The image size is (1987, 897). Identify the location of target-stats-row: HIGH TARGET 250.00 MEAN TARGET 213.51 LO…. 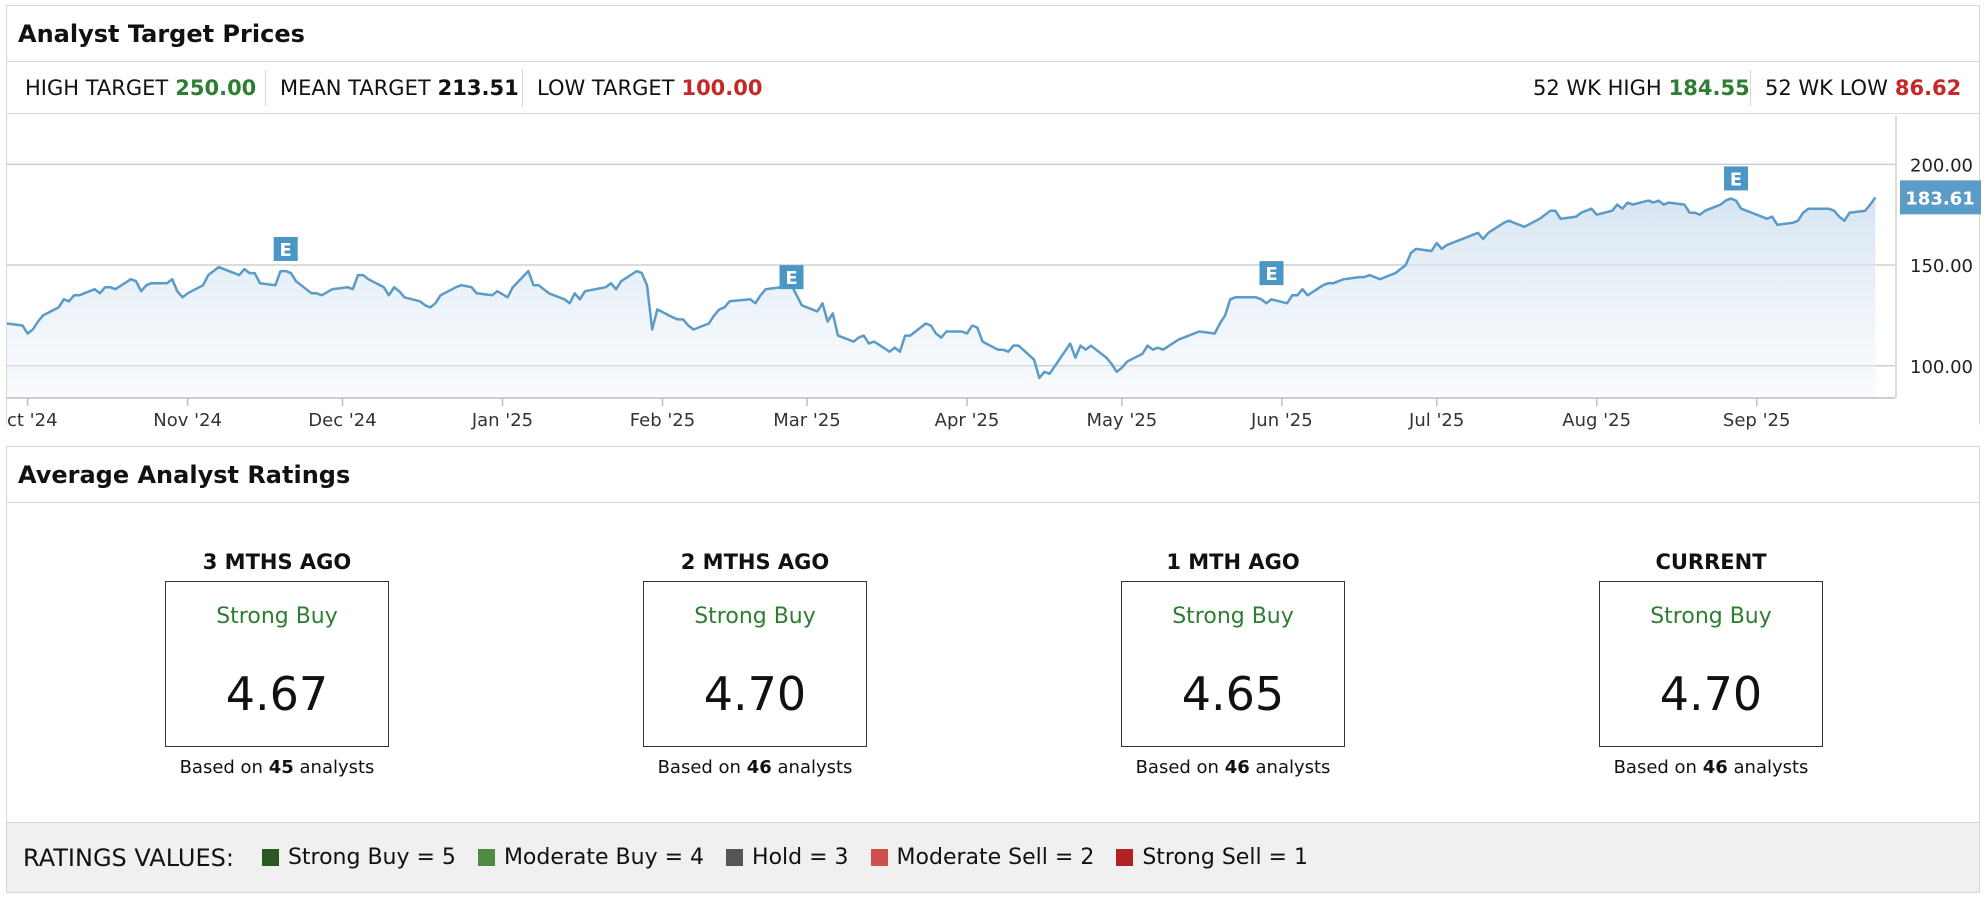
(993, 88).